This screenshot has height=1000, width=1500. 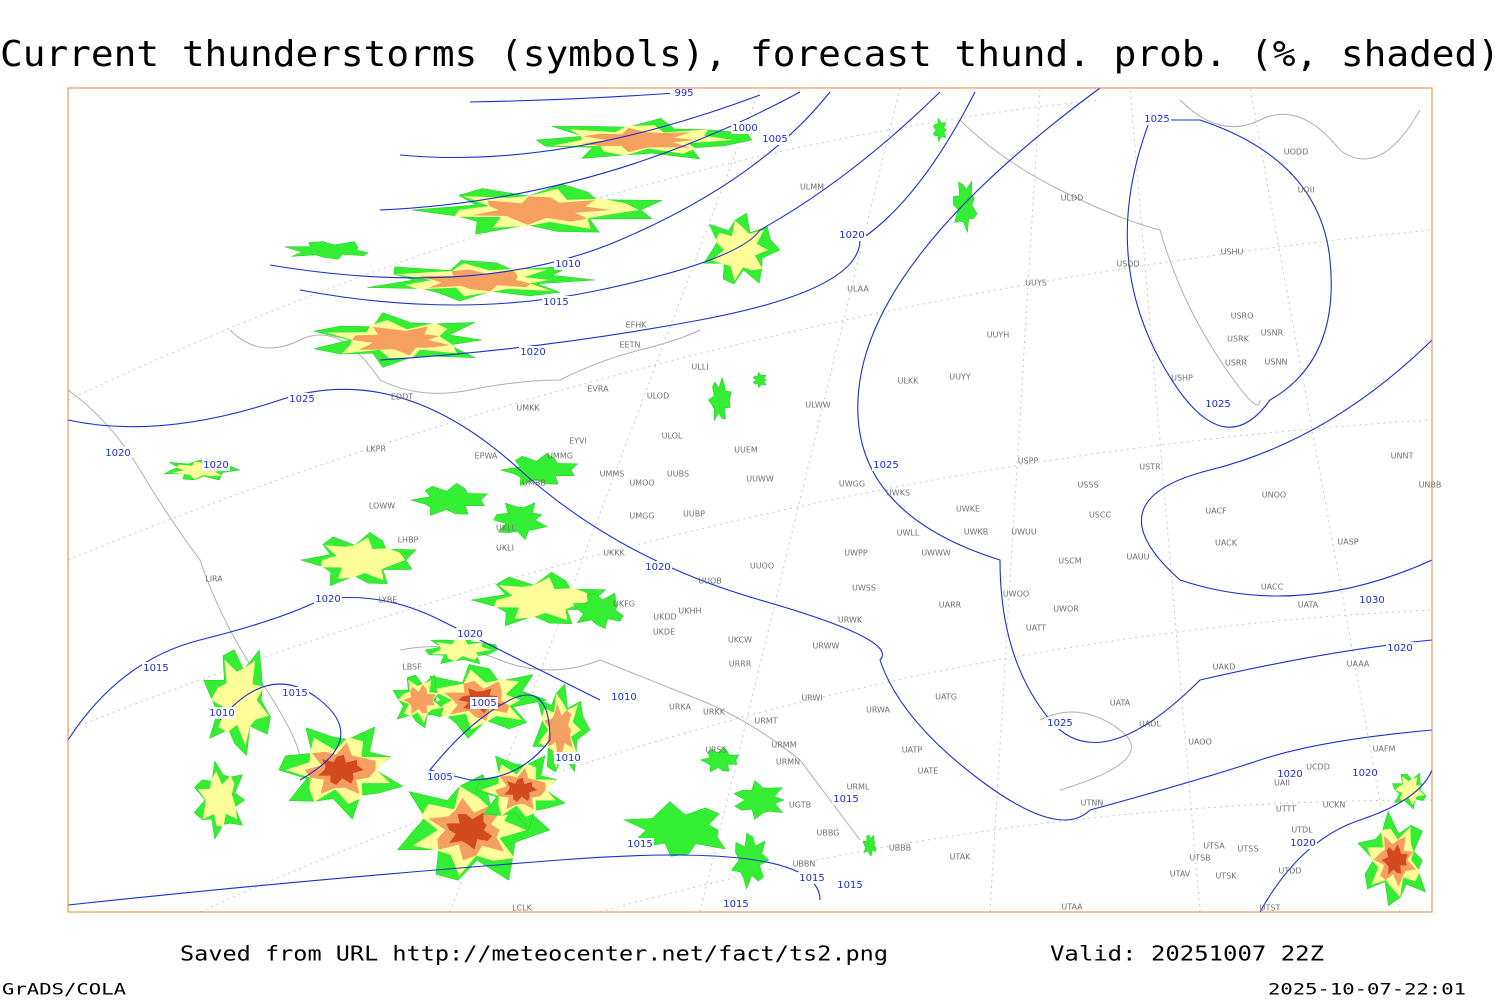 What do you see at coordinates (1402, 456) in the screenshot?
I see `station-label: UNNT` at bounding box center [1402, 456].